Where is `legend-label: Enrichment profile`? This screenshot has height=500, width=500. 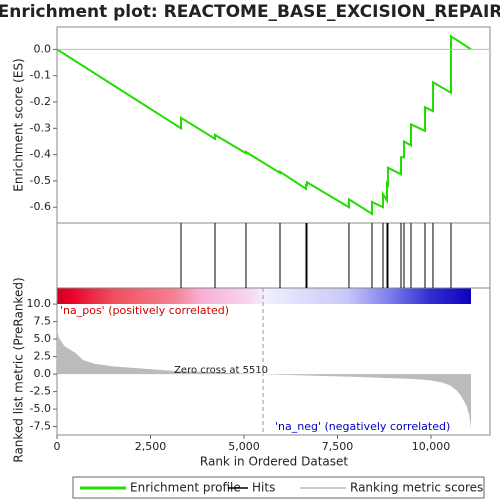 legend-label: Enrichment profile is located at coordinates (185, 488).